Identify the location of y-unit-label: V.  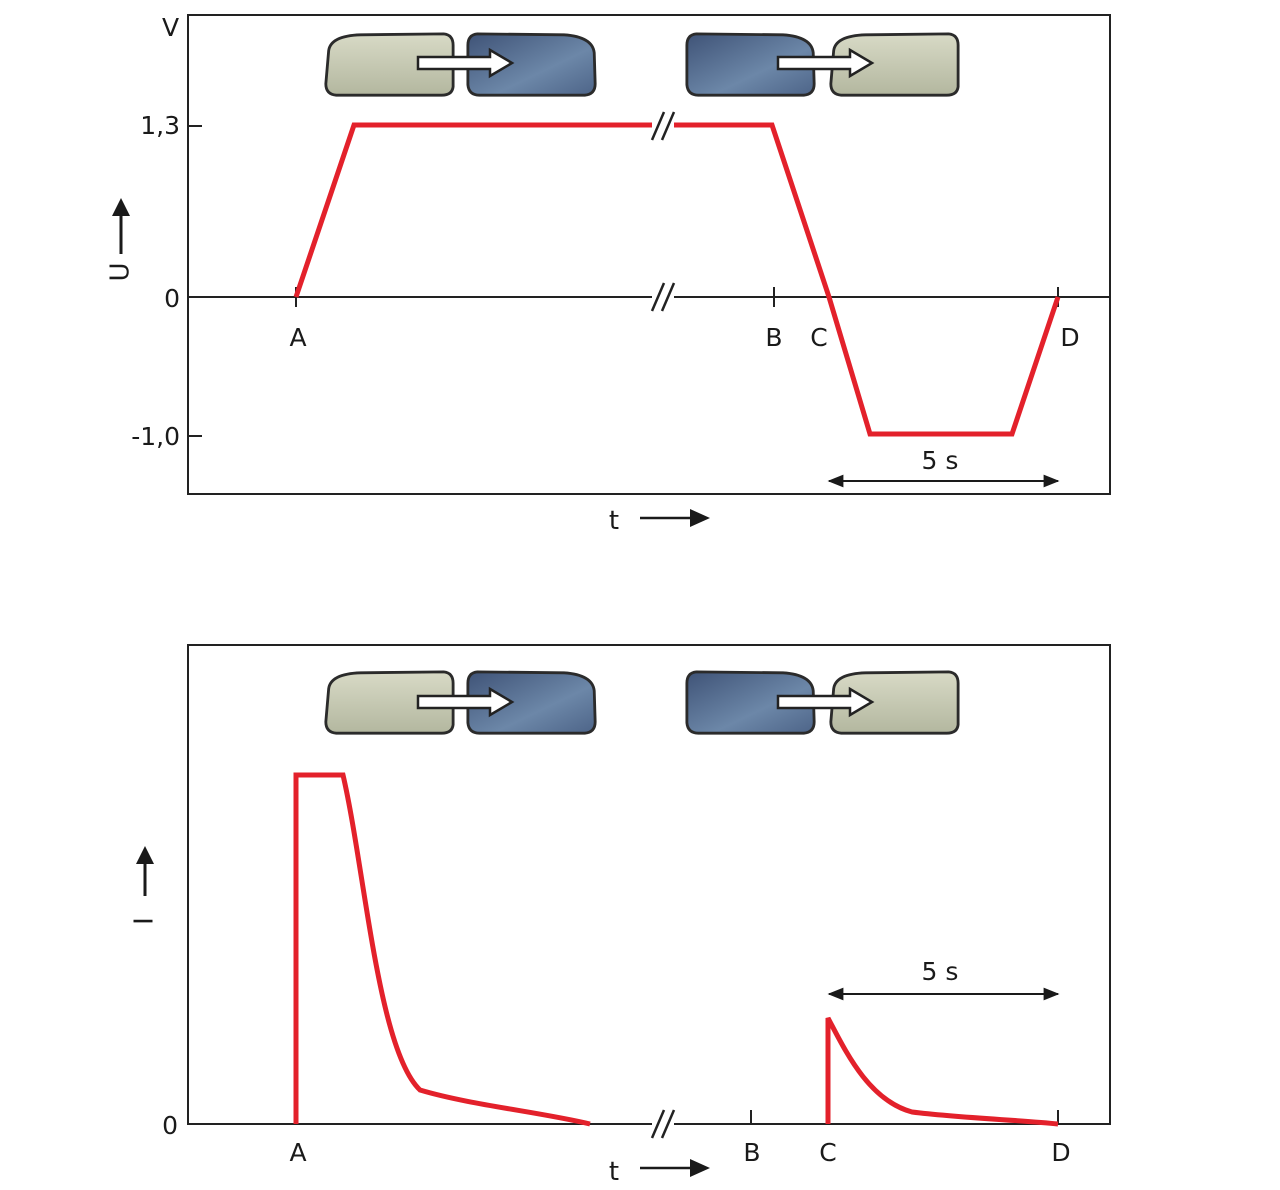
(170, 27).